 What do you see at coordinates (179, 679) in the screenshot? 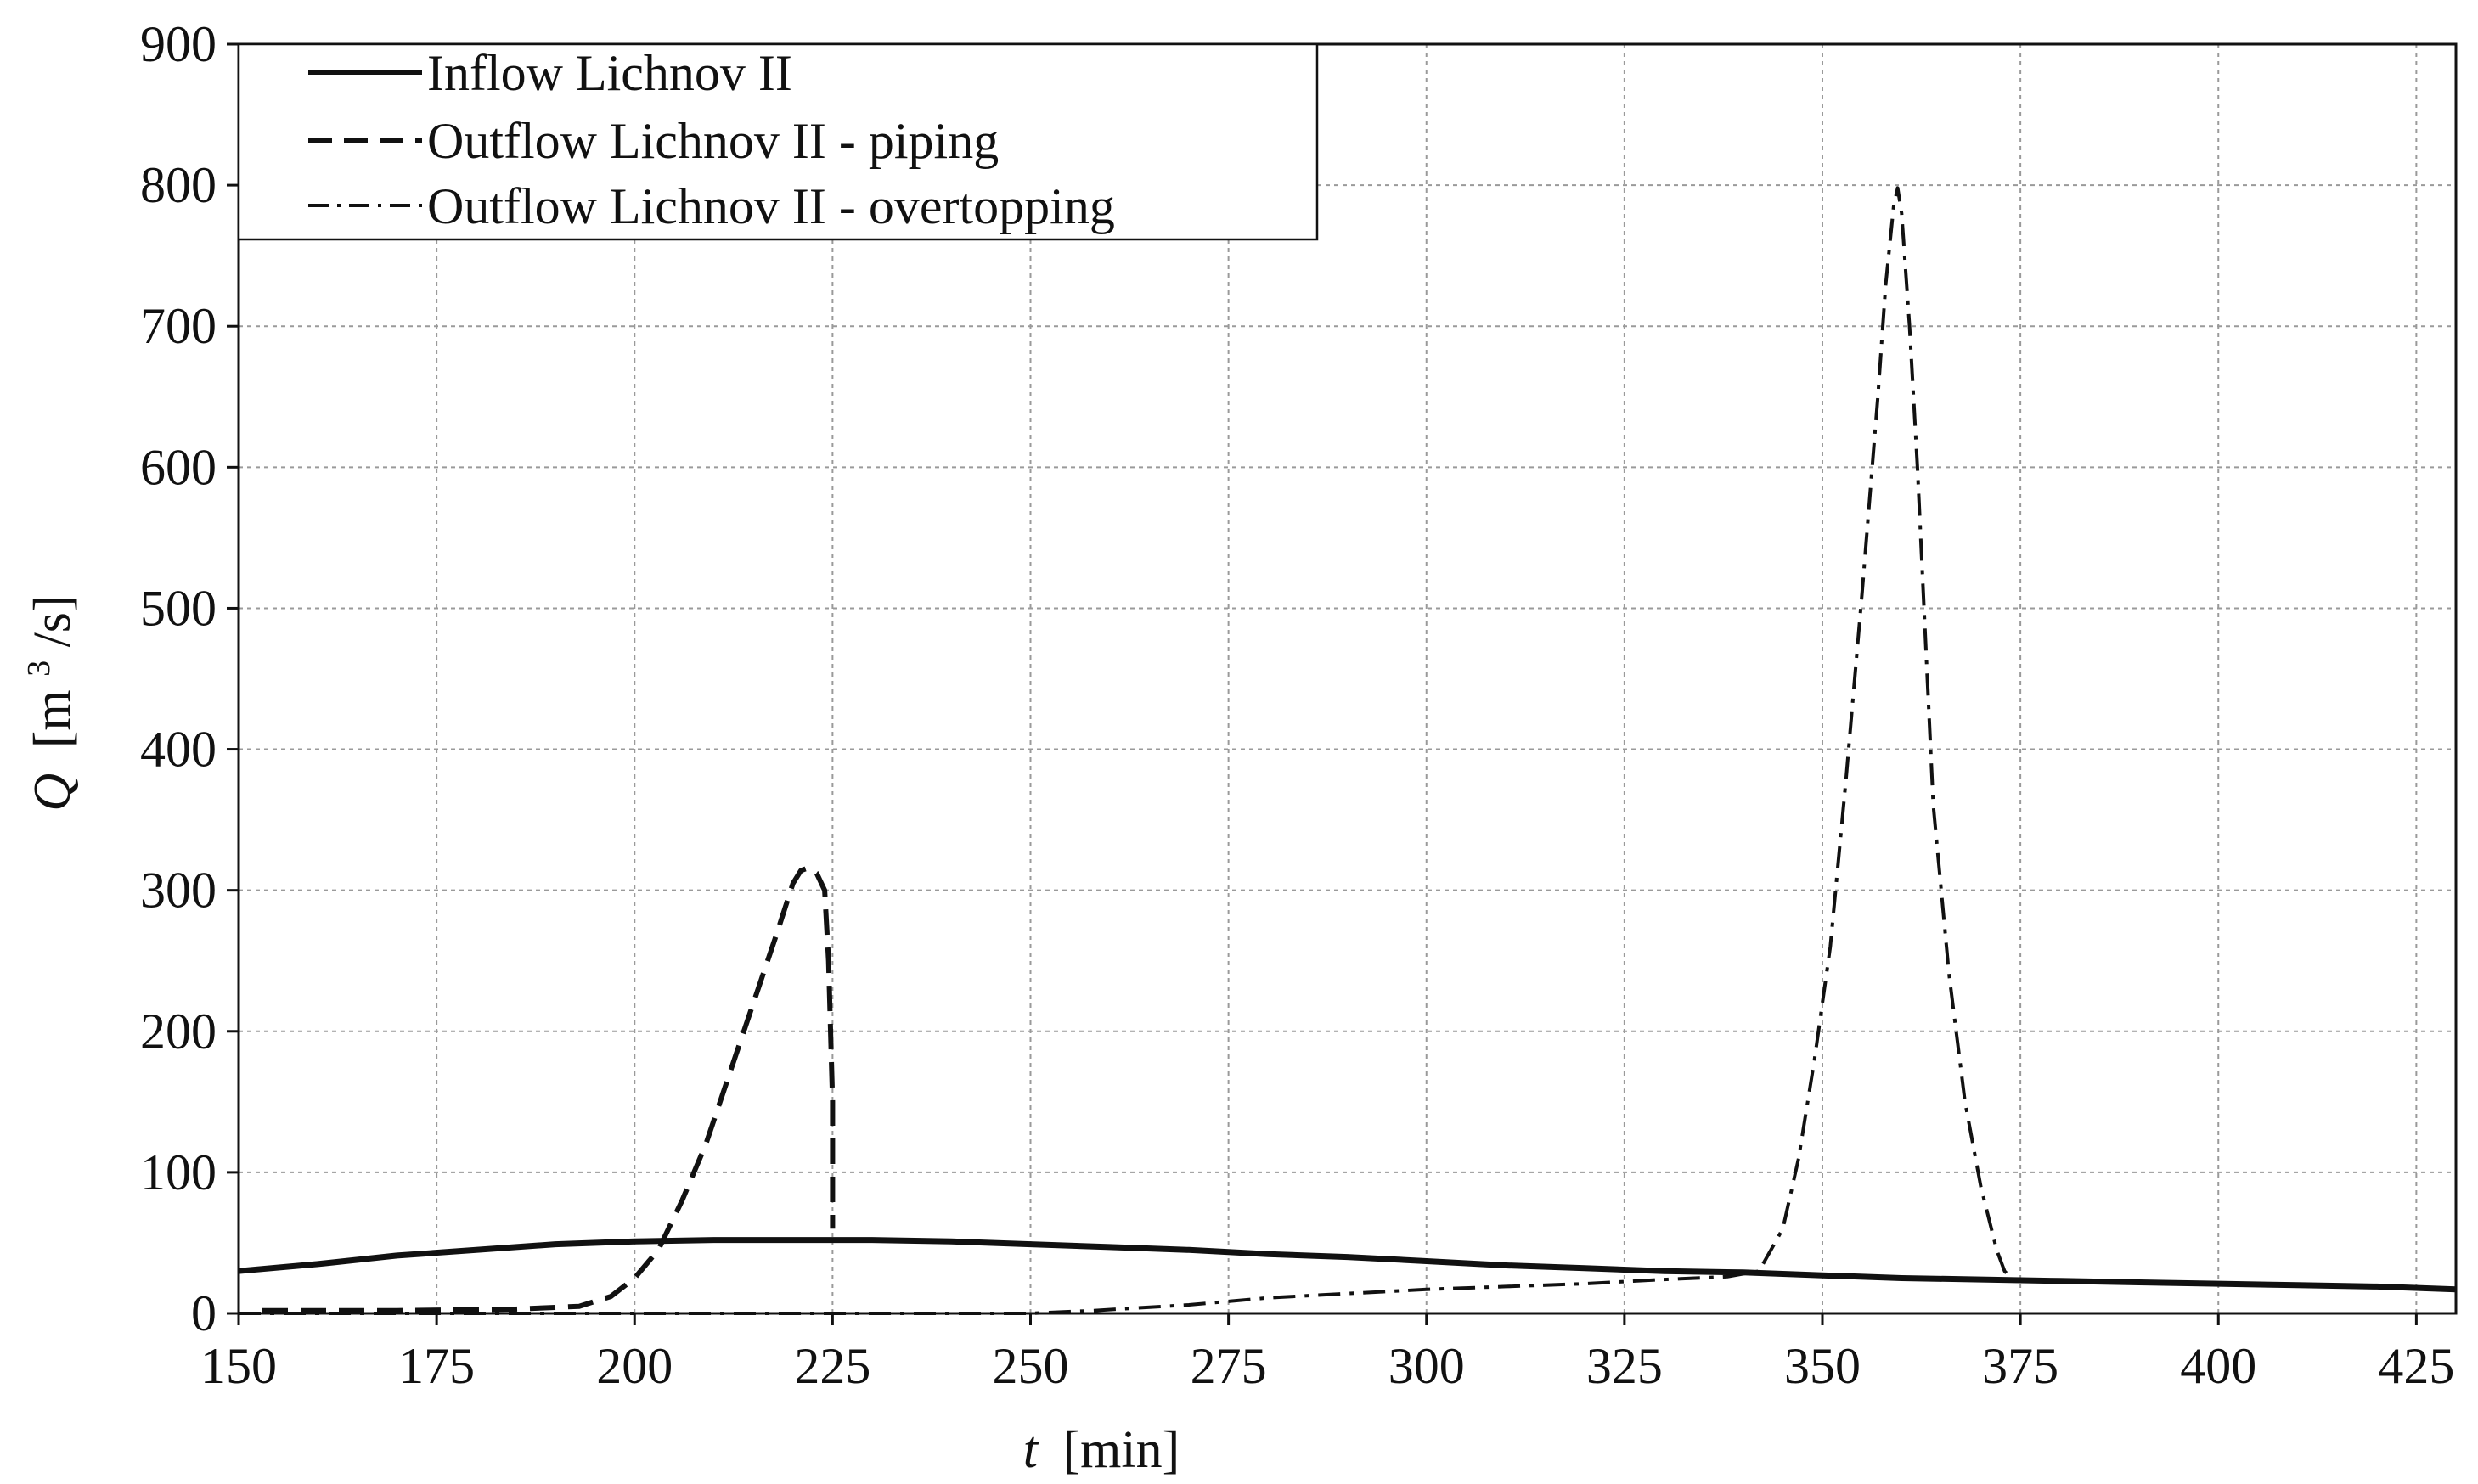
I see `y-tick-labels: 0 100 200 300 400 500 600 700 800 900` at bounding box center [179, 679].